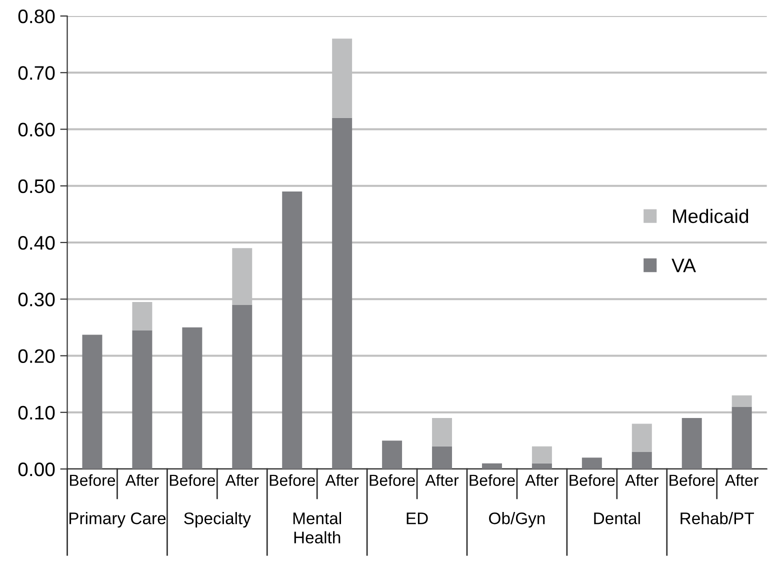 The height and width of the screenshot is (562, 773). I want to click on text: Dental, so click(617, 518).